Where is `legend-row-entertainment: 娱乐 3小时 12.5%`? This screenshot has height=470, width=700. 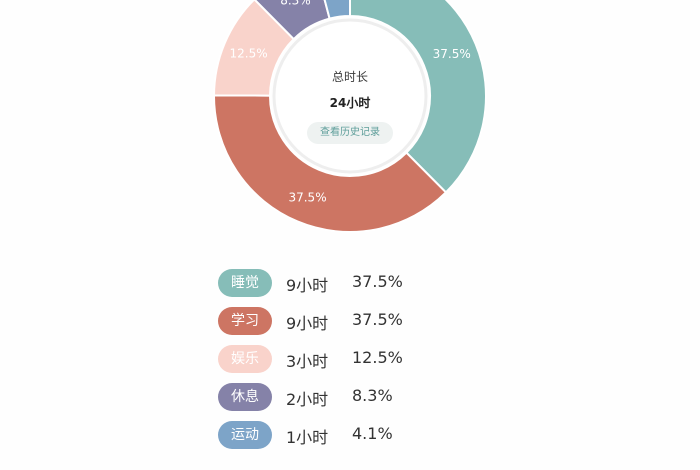
legend-row-entertainment: 娱乐 3小时 12.5% is located at coordinates (368, 359).